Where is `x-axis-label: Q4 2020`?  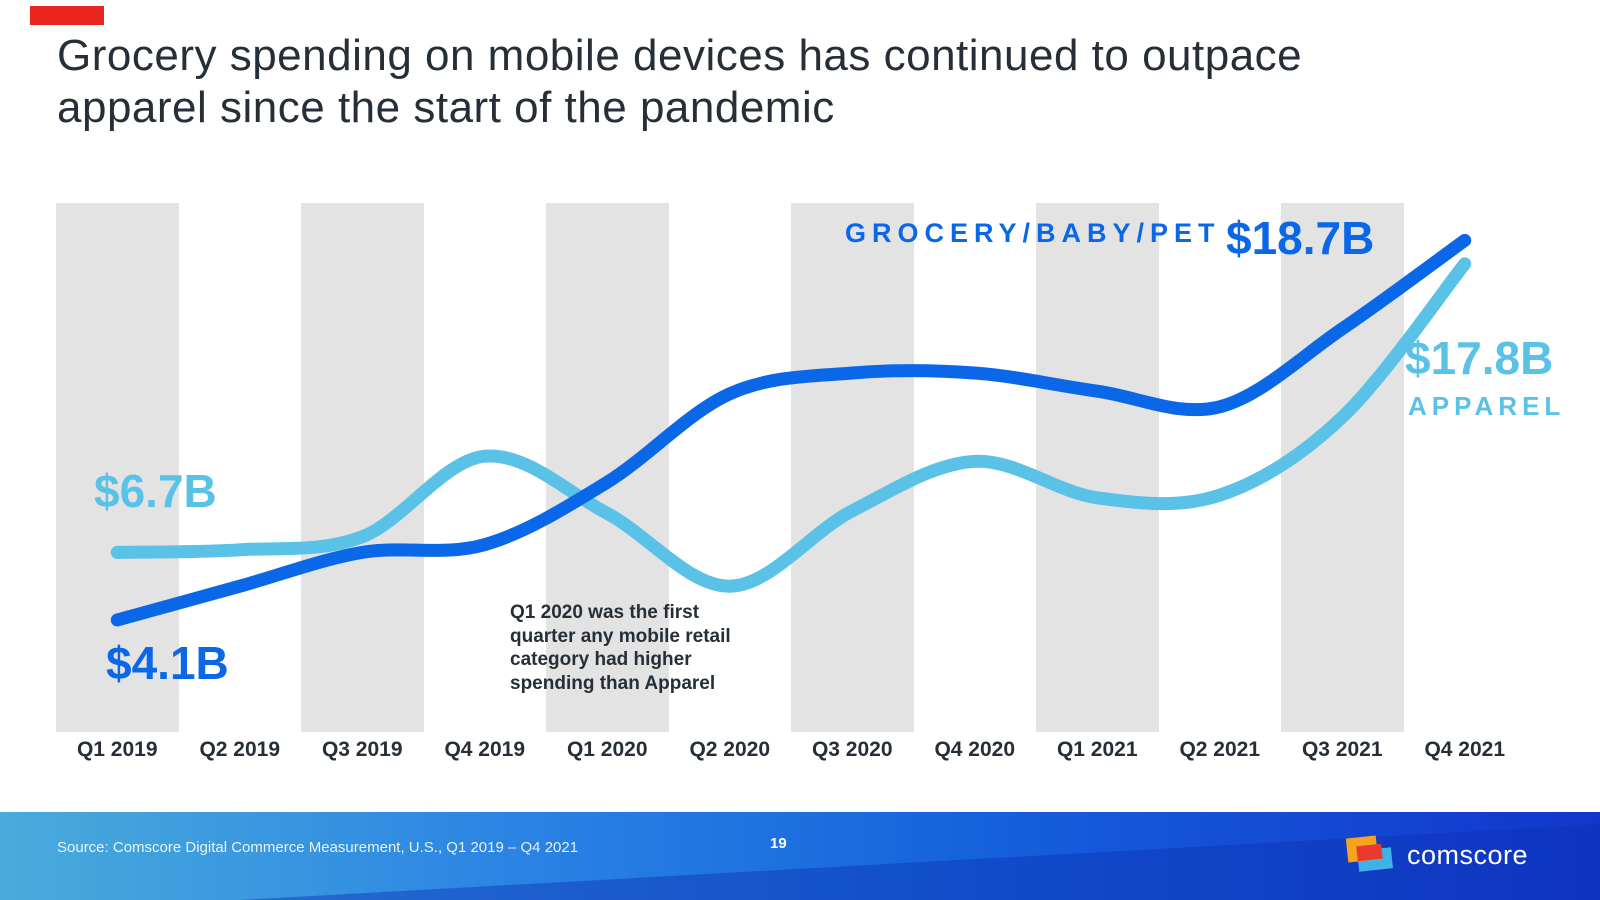
x-axis-label: Q4 2020 is located at coordinates (975, 749).